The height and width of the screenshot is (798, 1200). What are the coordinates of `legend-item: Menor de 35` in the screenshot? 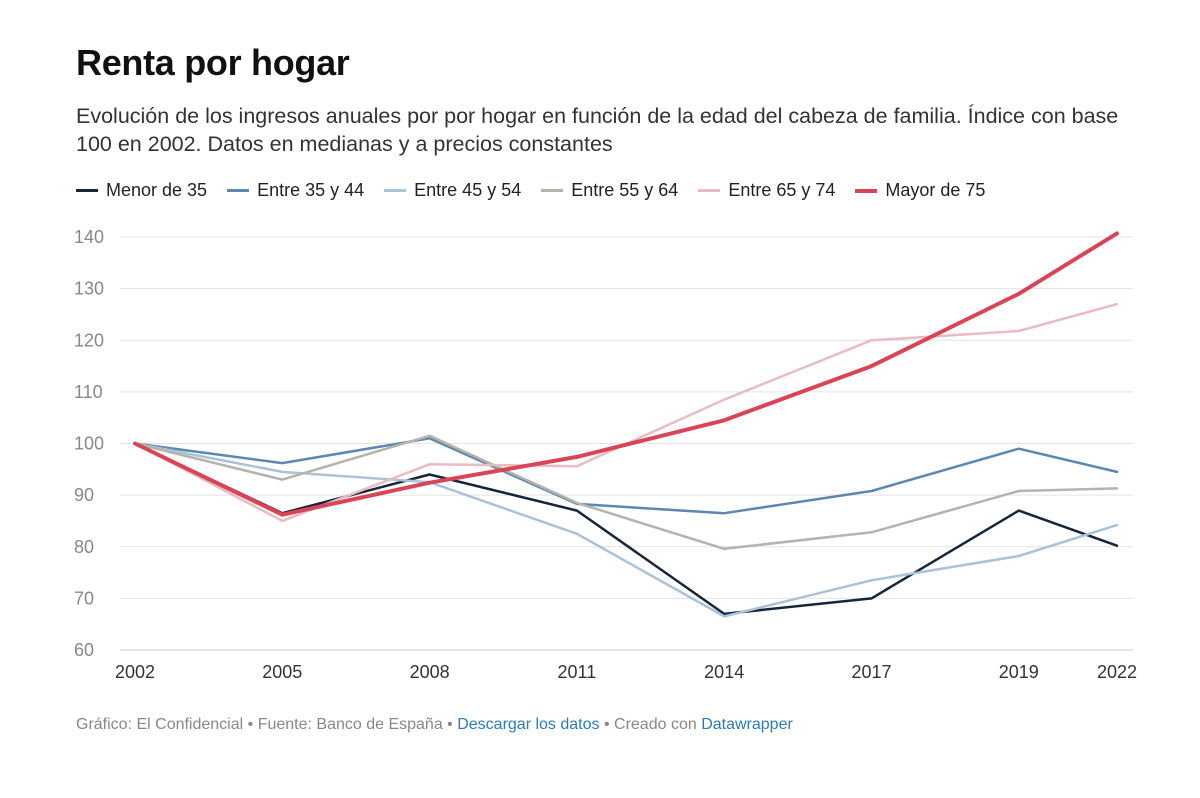 It's located at (141, 190).